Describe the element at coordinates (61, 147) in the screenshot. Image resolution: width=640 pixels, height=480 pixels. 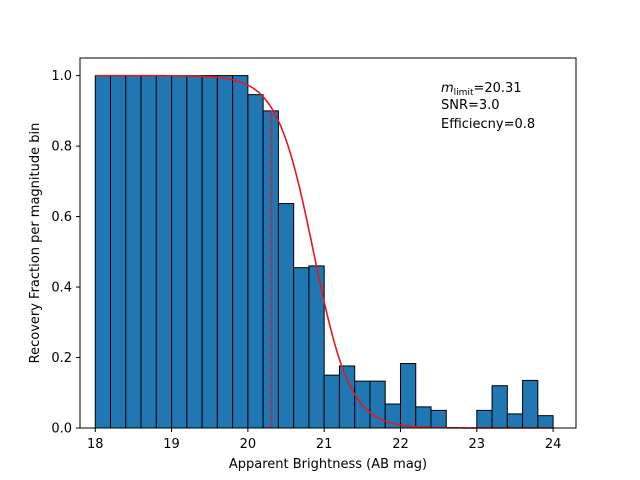
I see `y-tick-label: 0.8` at that location.